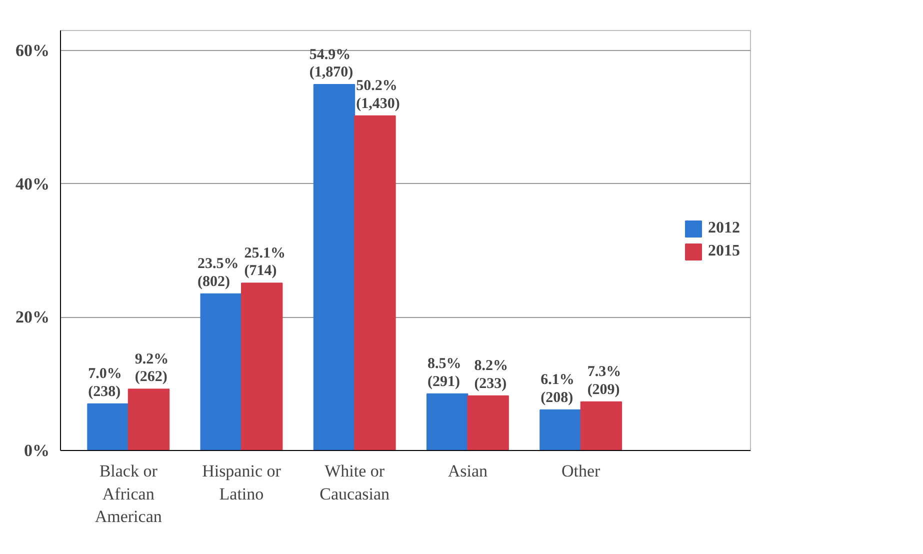 The image size is (923, 554). I want to click on data-label: 8.2% (233), so click(491, 375).